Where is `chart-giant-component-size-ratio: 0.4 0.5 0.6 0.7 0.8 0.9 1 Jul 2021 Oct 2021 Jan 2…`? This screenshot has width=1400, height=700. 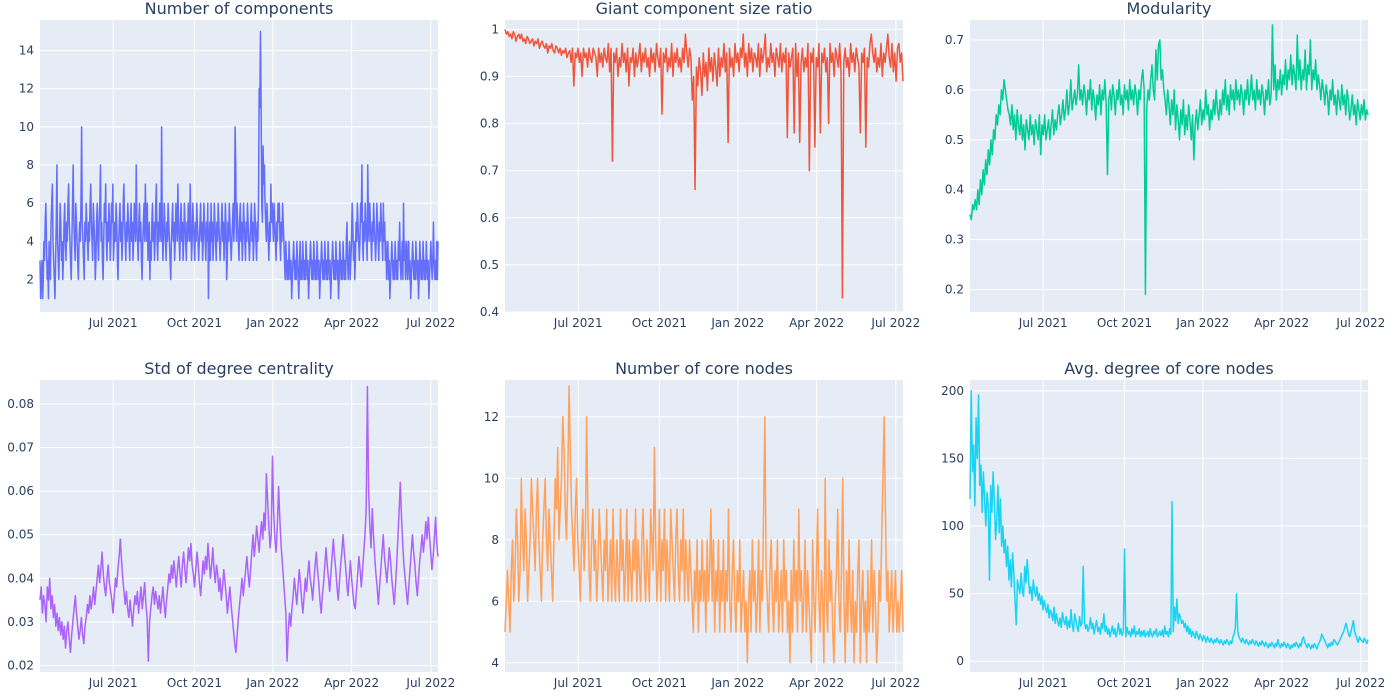
chart-giant-component-size-ratio: 0.4 0.5 0.6 0.7 0.8 0.9 1 Jul 2021 Oct 2021 Jan 2… is located at coordinates (700, 165).